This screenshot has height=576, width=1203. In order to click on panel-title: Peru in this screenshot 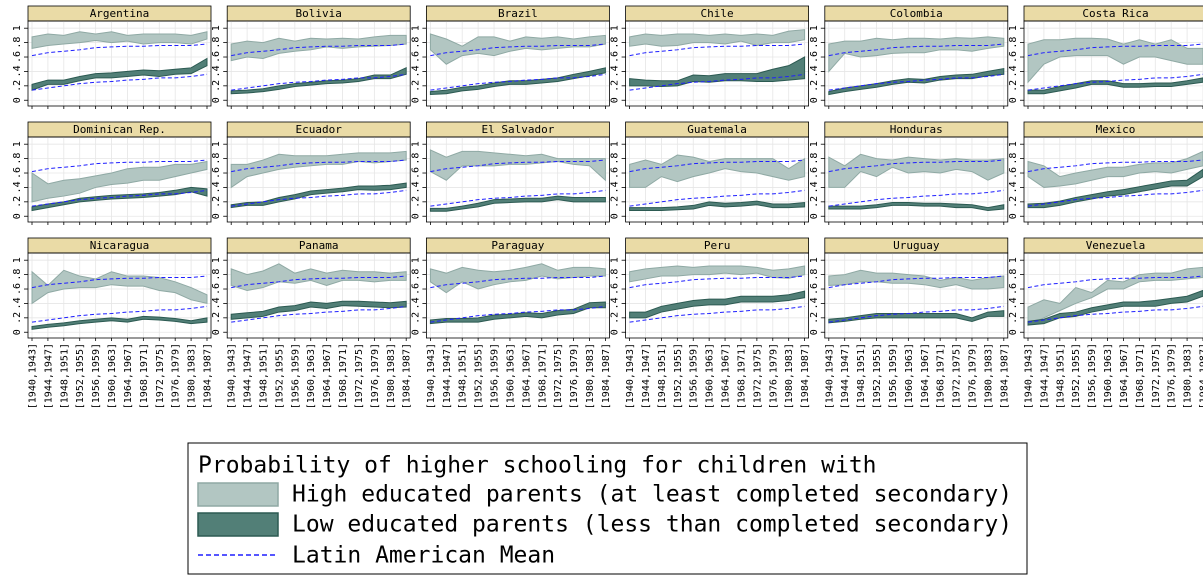, I will do `click(717, 245)`.